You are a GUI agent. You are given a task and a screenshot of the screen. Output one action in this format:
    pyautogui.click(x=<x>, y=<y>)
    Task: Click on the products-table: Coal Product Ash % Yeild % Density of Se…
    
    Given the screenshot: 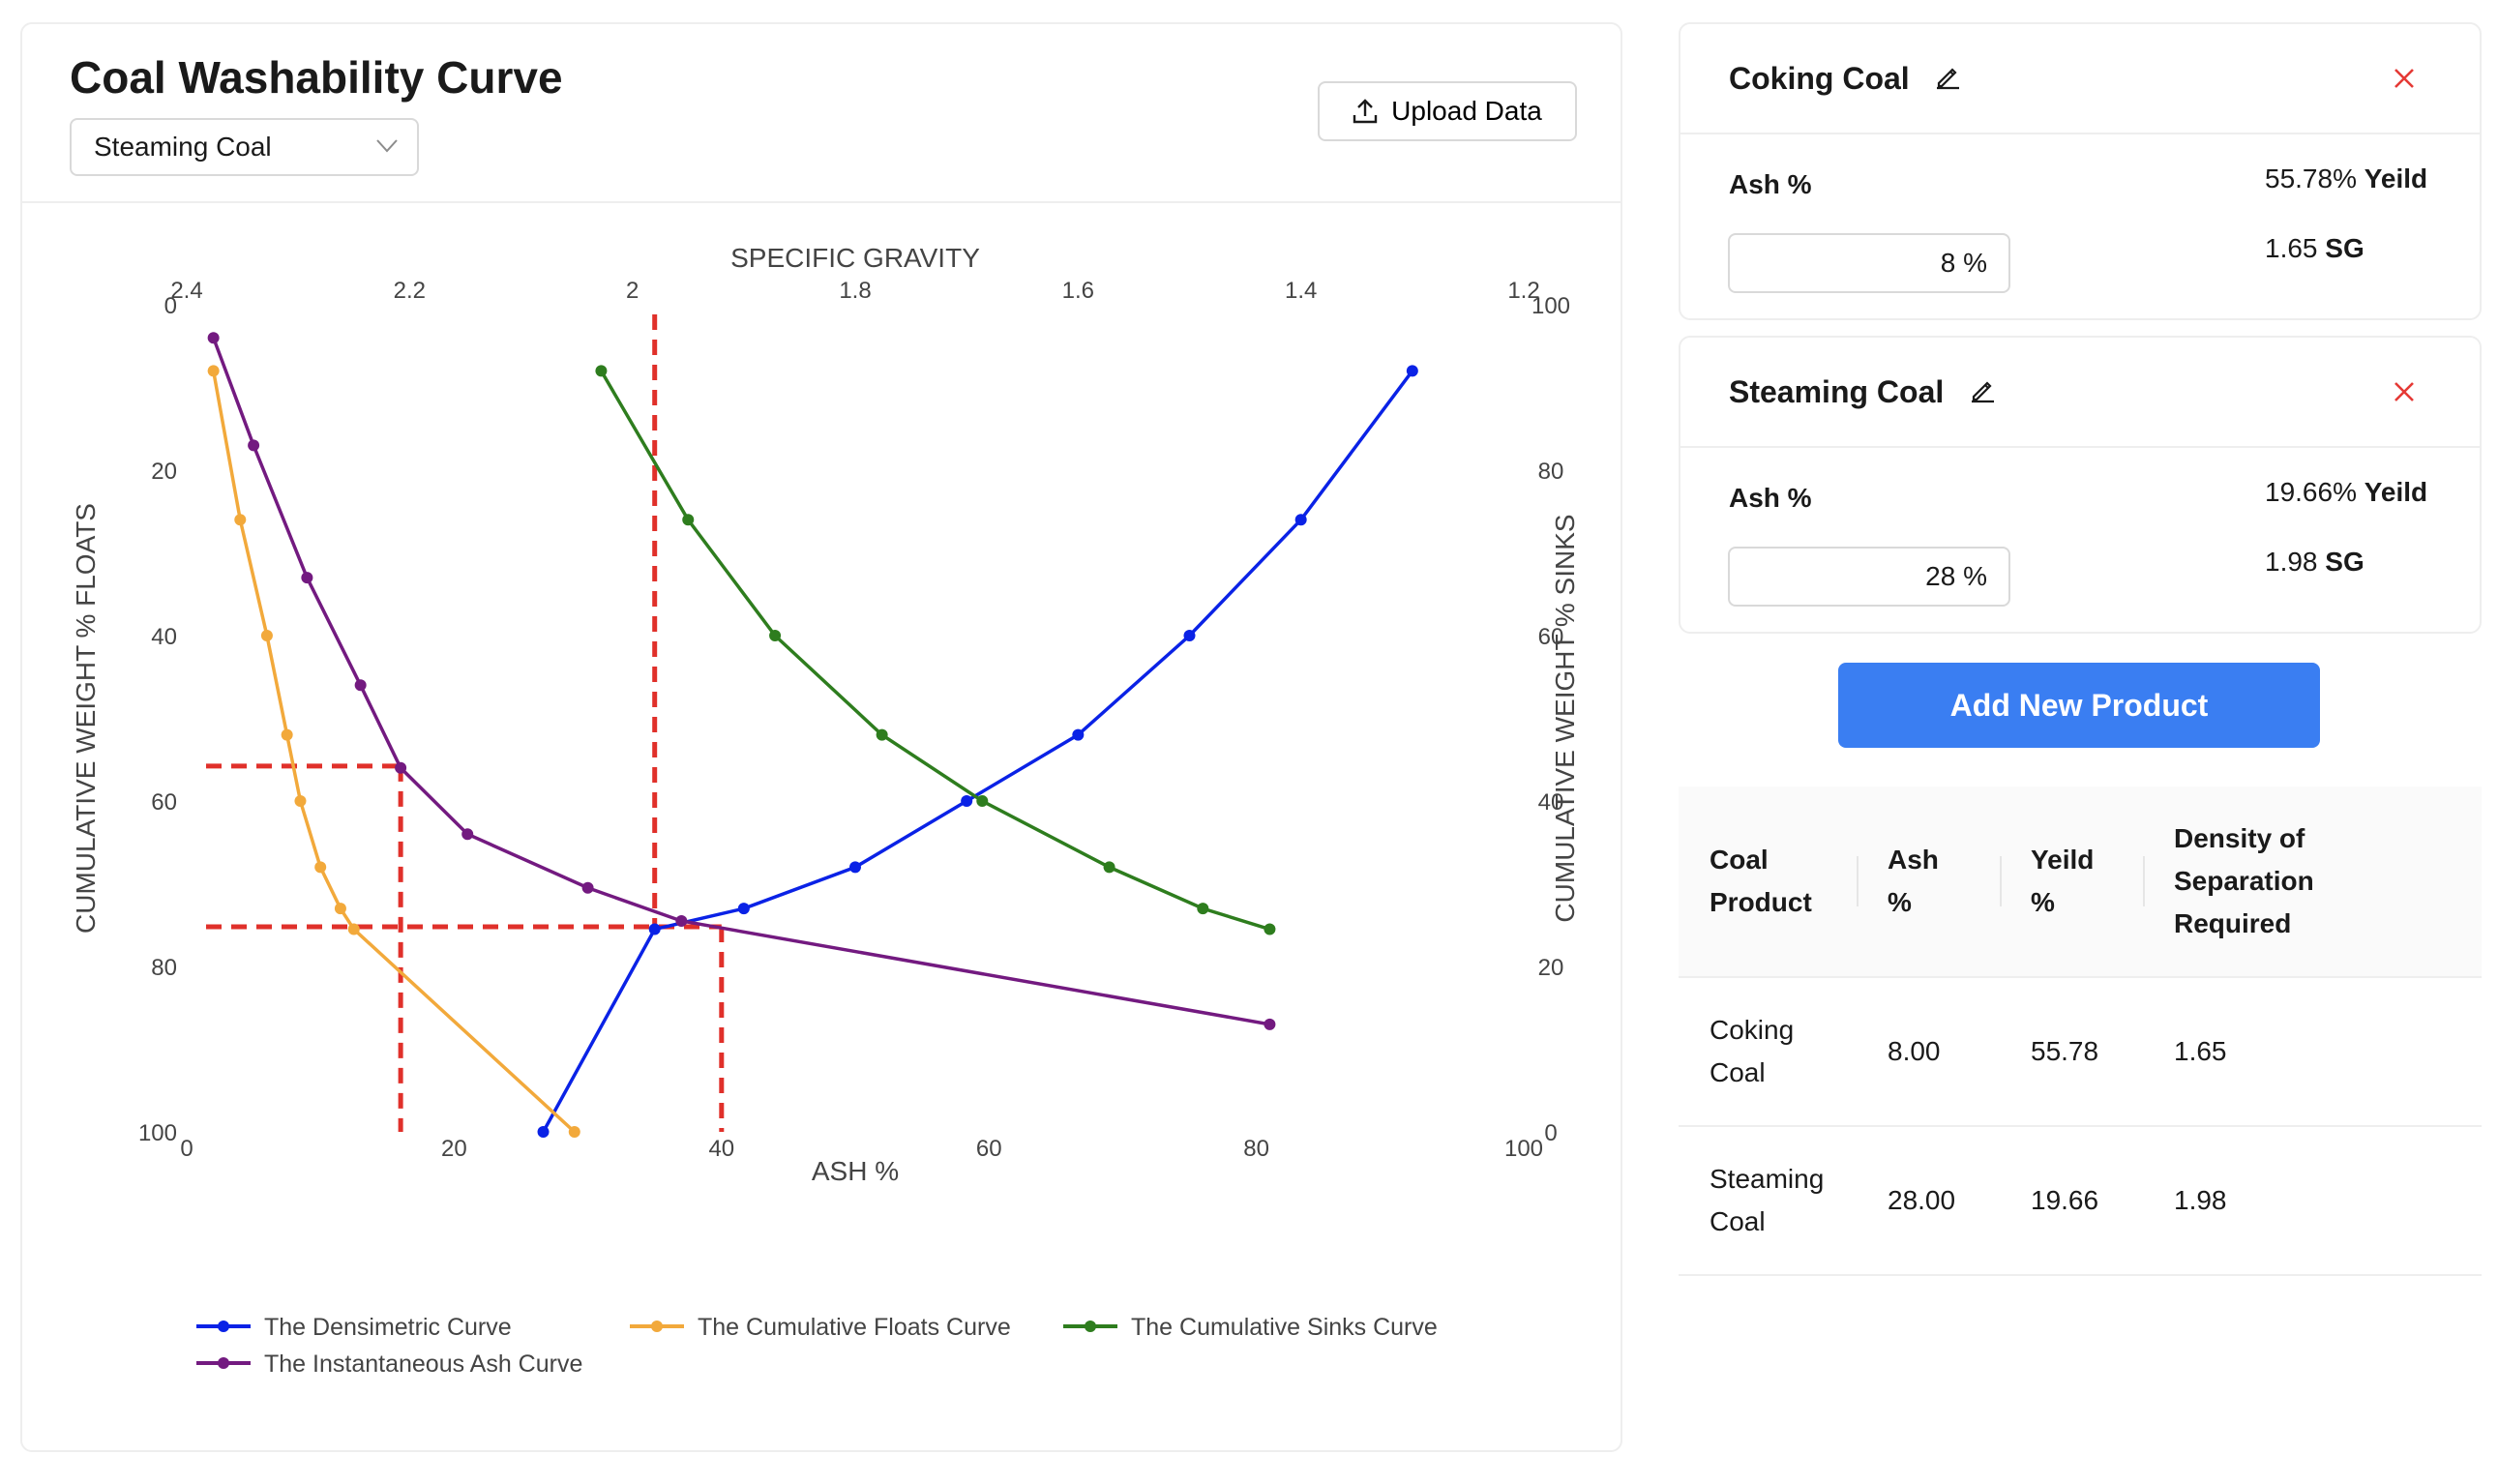 What is the action you would take?
    pyautogui.click(x=2080, y=1031)
    